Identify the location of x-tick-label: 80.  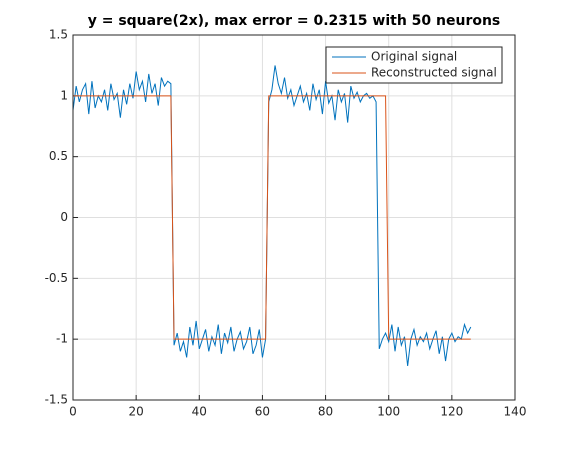
(325, 412).